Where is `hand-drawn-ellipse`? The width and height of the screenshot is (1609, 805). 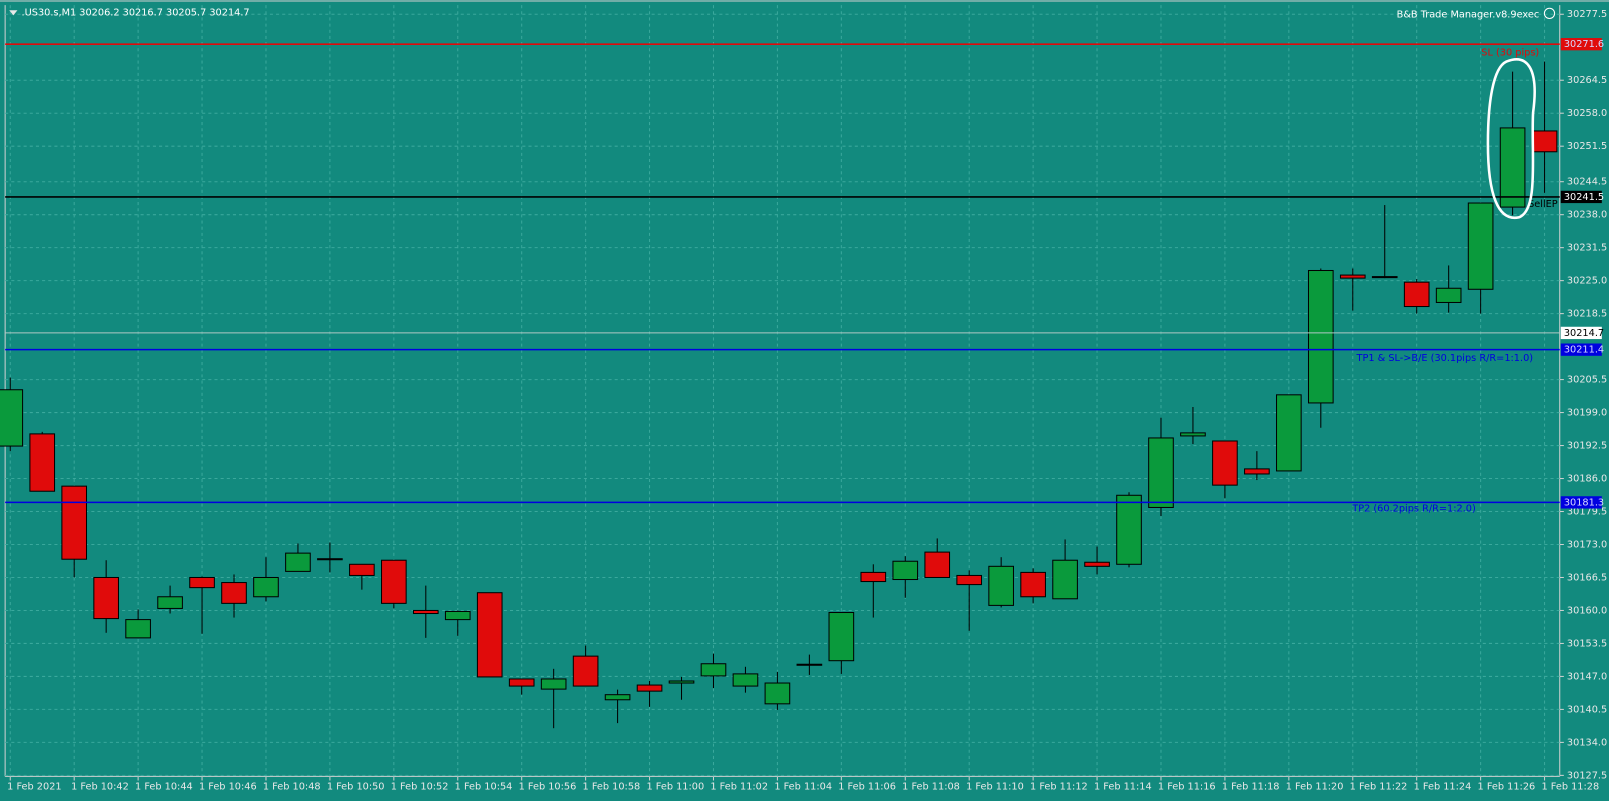 hand-drawn-ellipse is located at coordinates (1511, 139).